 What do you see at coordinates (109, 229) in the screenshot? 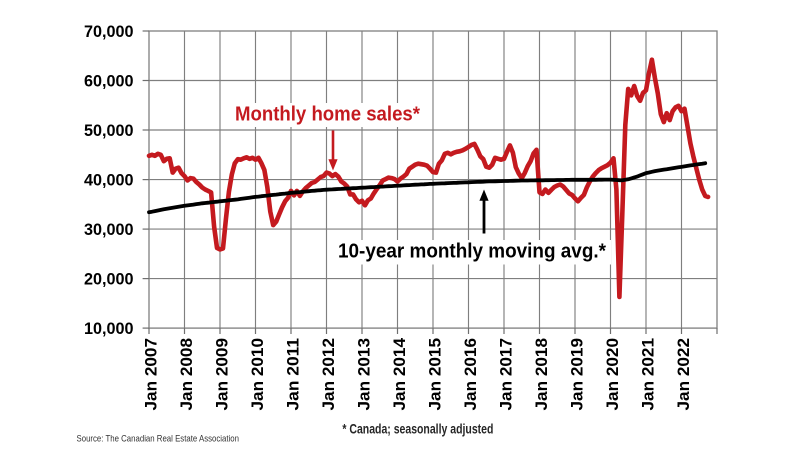
I see `svg-text: 30,000` at bounding box center [109, 229].